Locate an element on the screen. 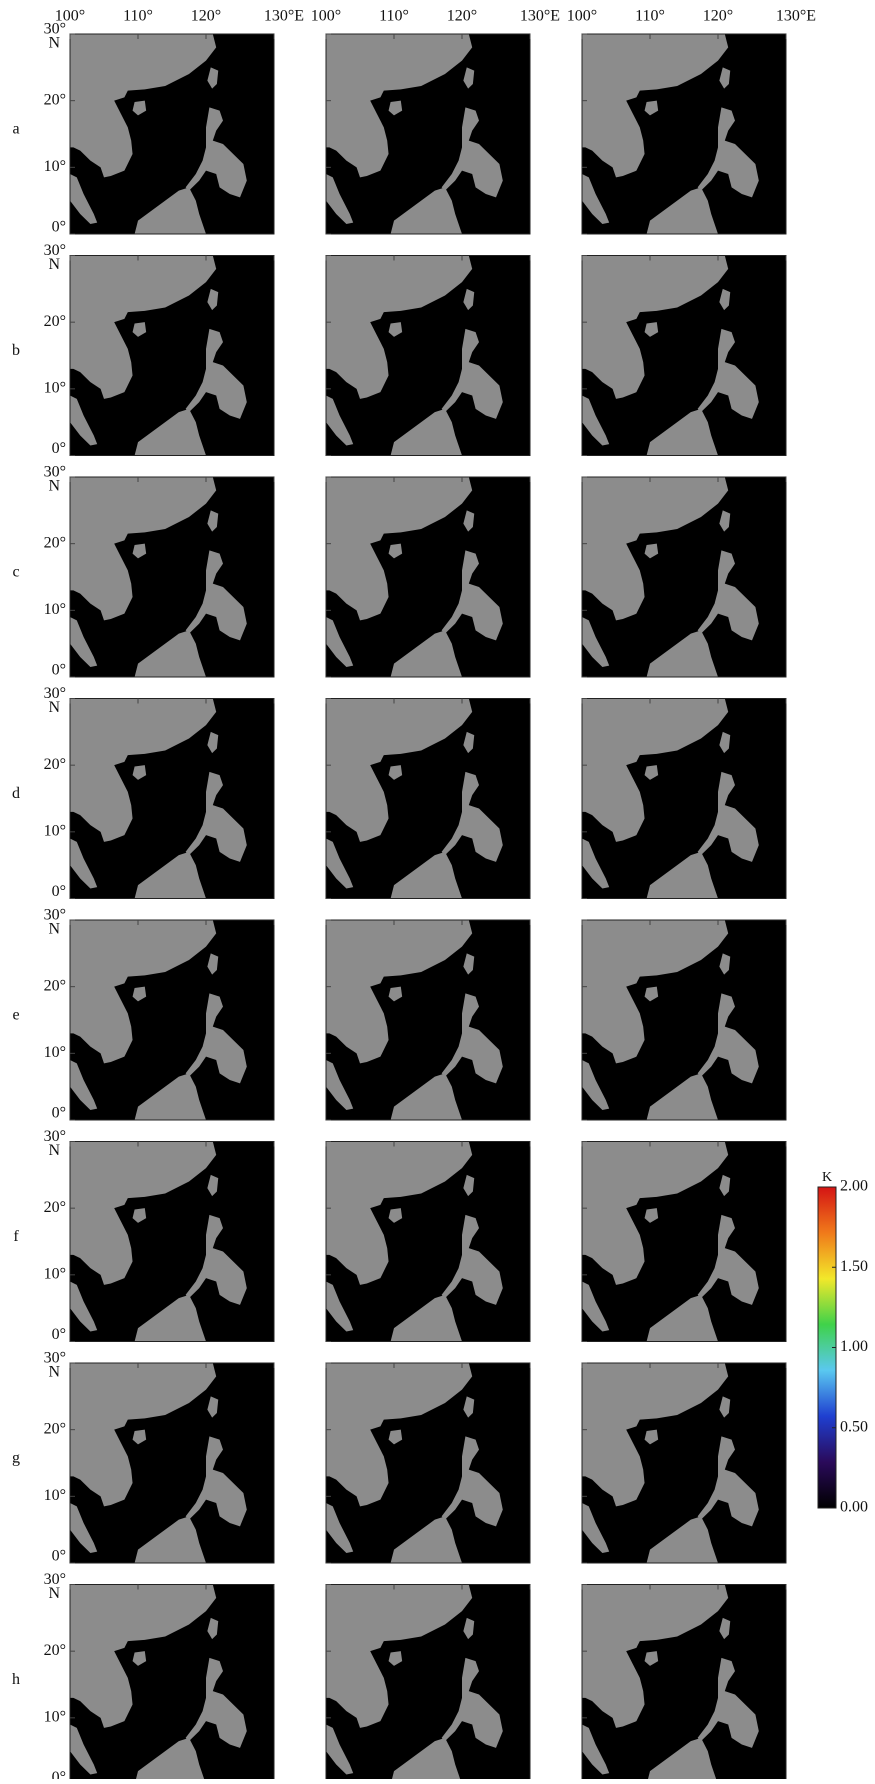 The image size is (875, 1784). row-label: g is located at coordinates (16, 1458).